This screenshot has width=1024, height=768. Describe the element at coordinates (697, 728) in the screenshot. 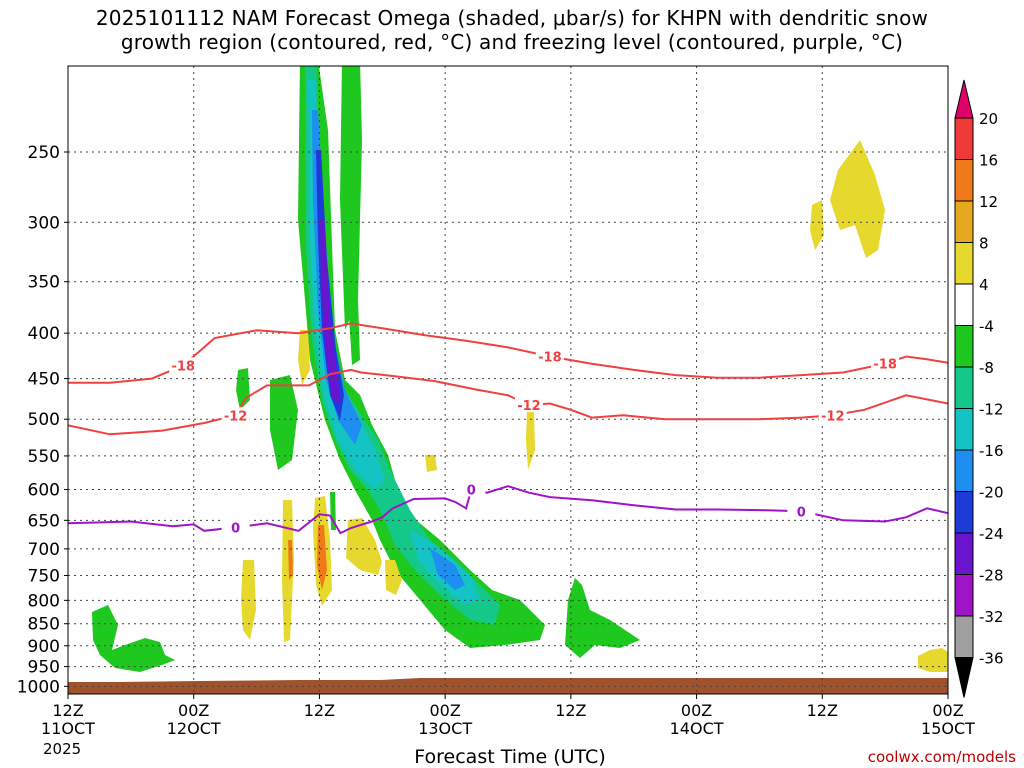

I see `x-tick-date-label: 14OCT` at that location.